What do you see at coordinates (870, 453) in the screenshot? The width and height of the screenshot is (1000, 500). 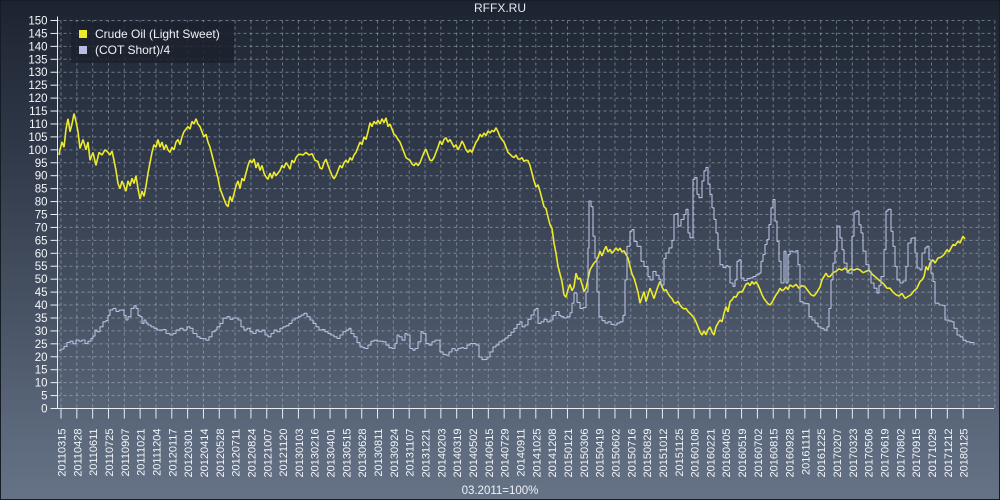 I see `svg-text: 20170506` at bounding box center [870, 453].